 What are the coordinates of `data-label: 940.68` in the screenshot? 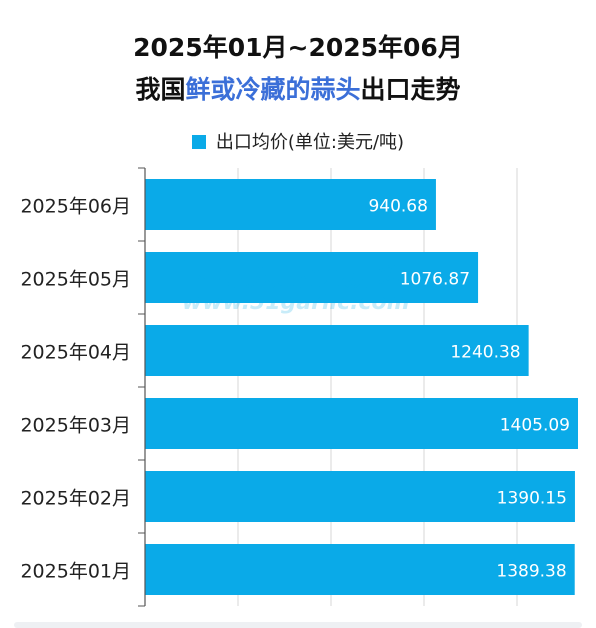 It's located at (397, 207).